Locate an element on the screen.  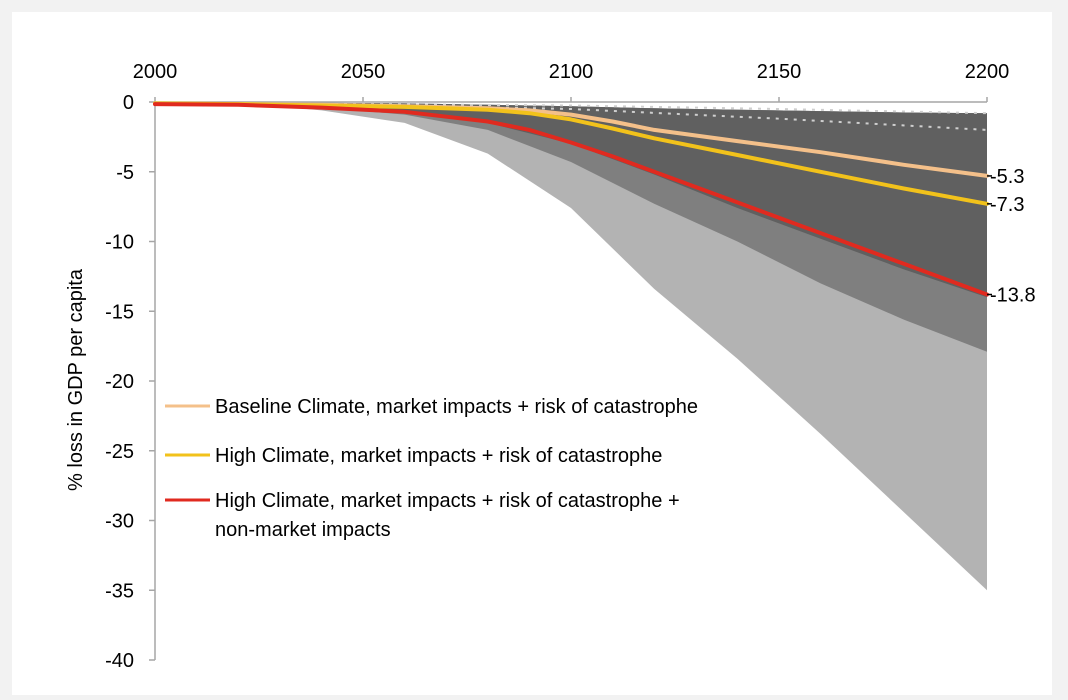
y-tick-label: -15 is located at coordinates (119, 312).